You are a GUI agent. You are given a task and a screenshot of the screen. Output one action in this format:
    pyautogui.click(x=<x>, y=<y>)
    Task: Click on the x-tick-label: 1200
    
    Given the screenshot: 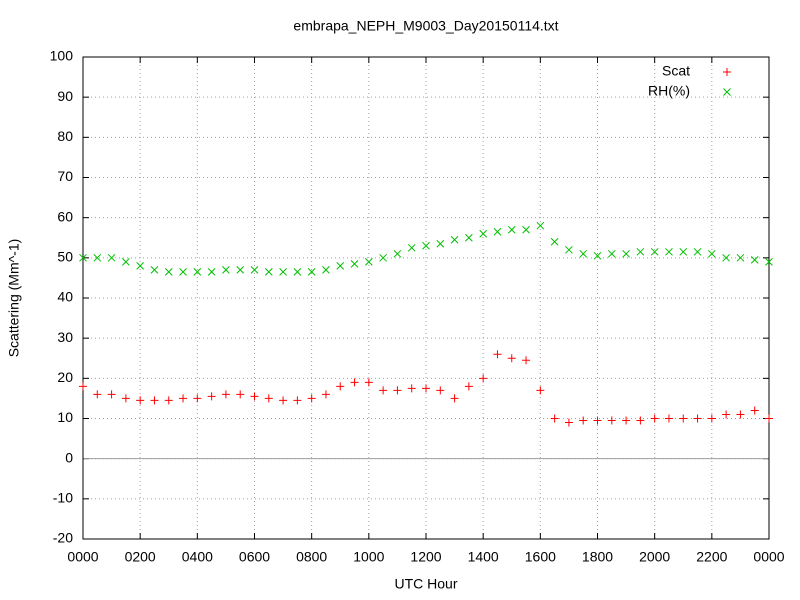 What is the action you would take?
    pyautogui.click(x=425, y=557)
    